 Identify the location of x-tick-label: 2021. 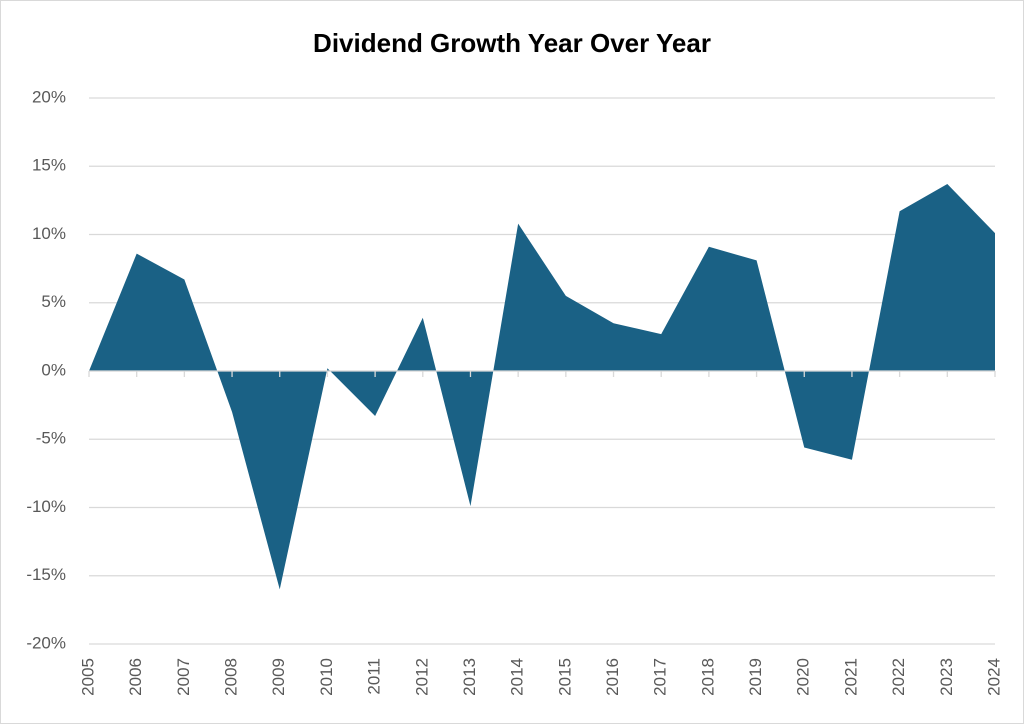
(850, 677).